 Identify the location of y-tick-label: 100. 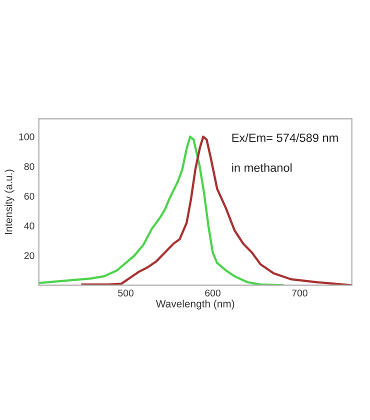
(26, 136).